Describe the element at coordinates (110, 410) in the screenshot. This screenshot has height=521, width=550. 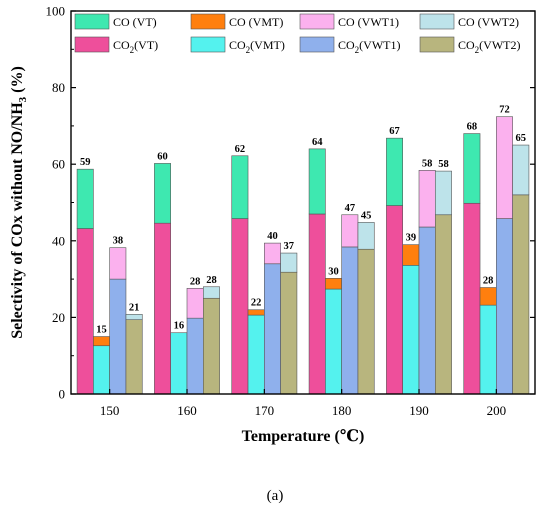
I see `x-tick-label: 150` at that location.